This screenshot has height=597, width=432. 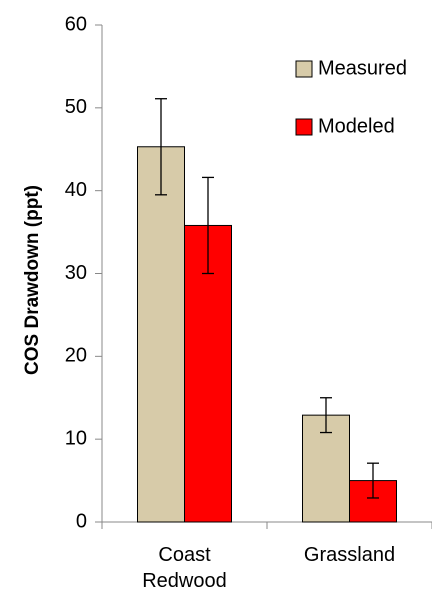 What do you see at coordinates (76, 24) in the screenshot?
I see `y-tick-label: 60` at bounding box center [76, 24].